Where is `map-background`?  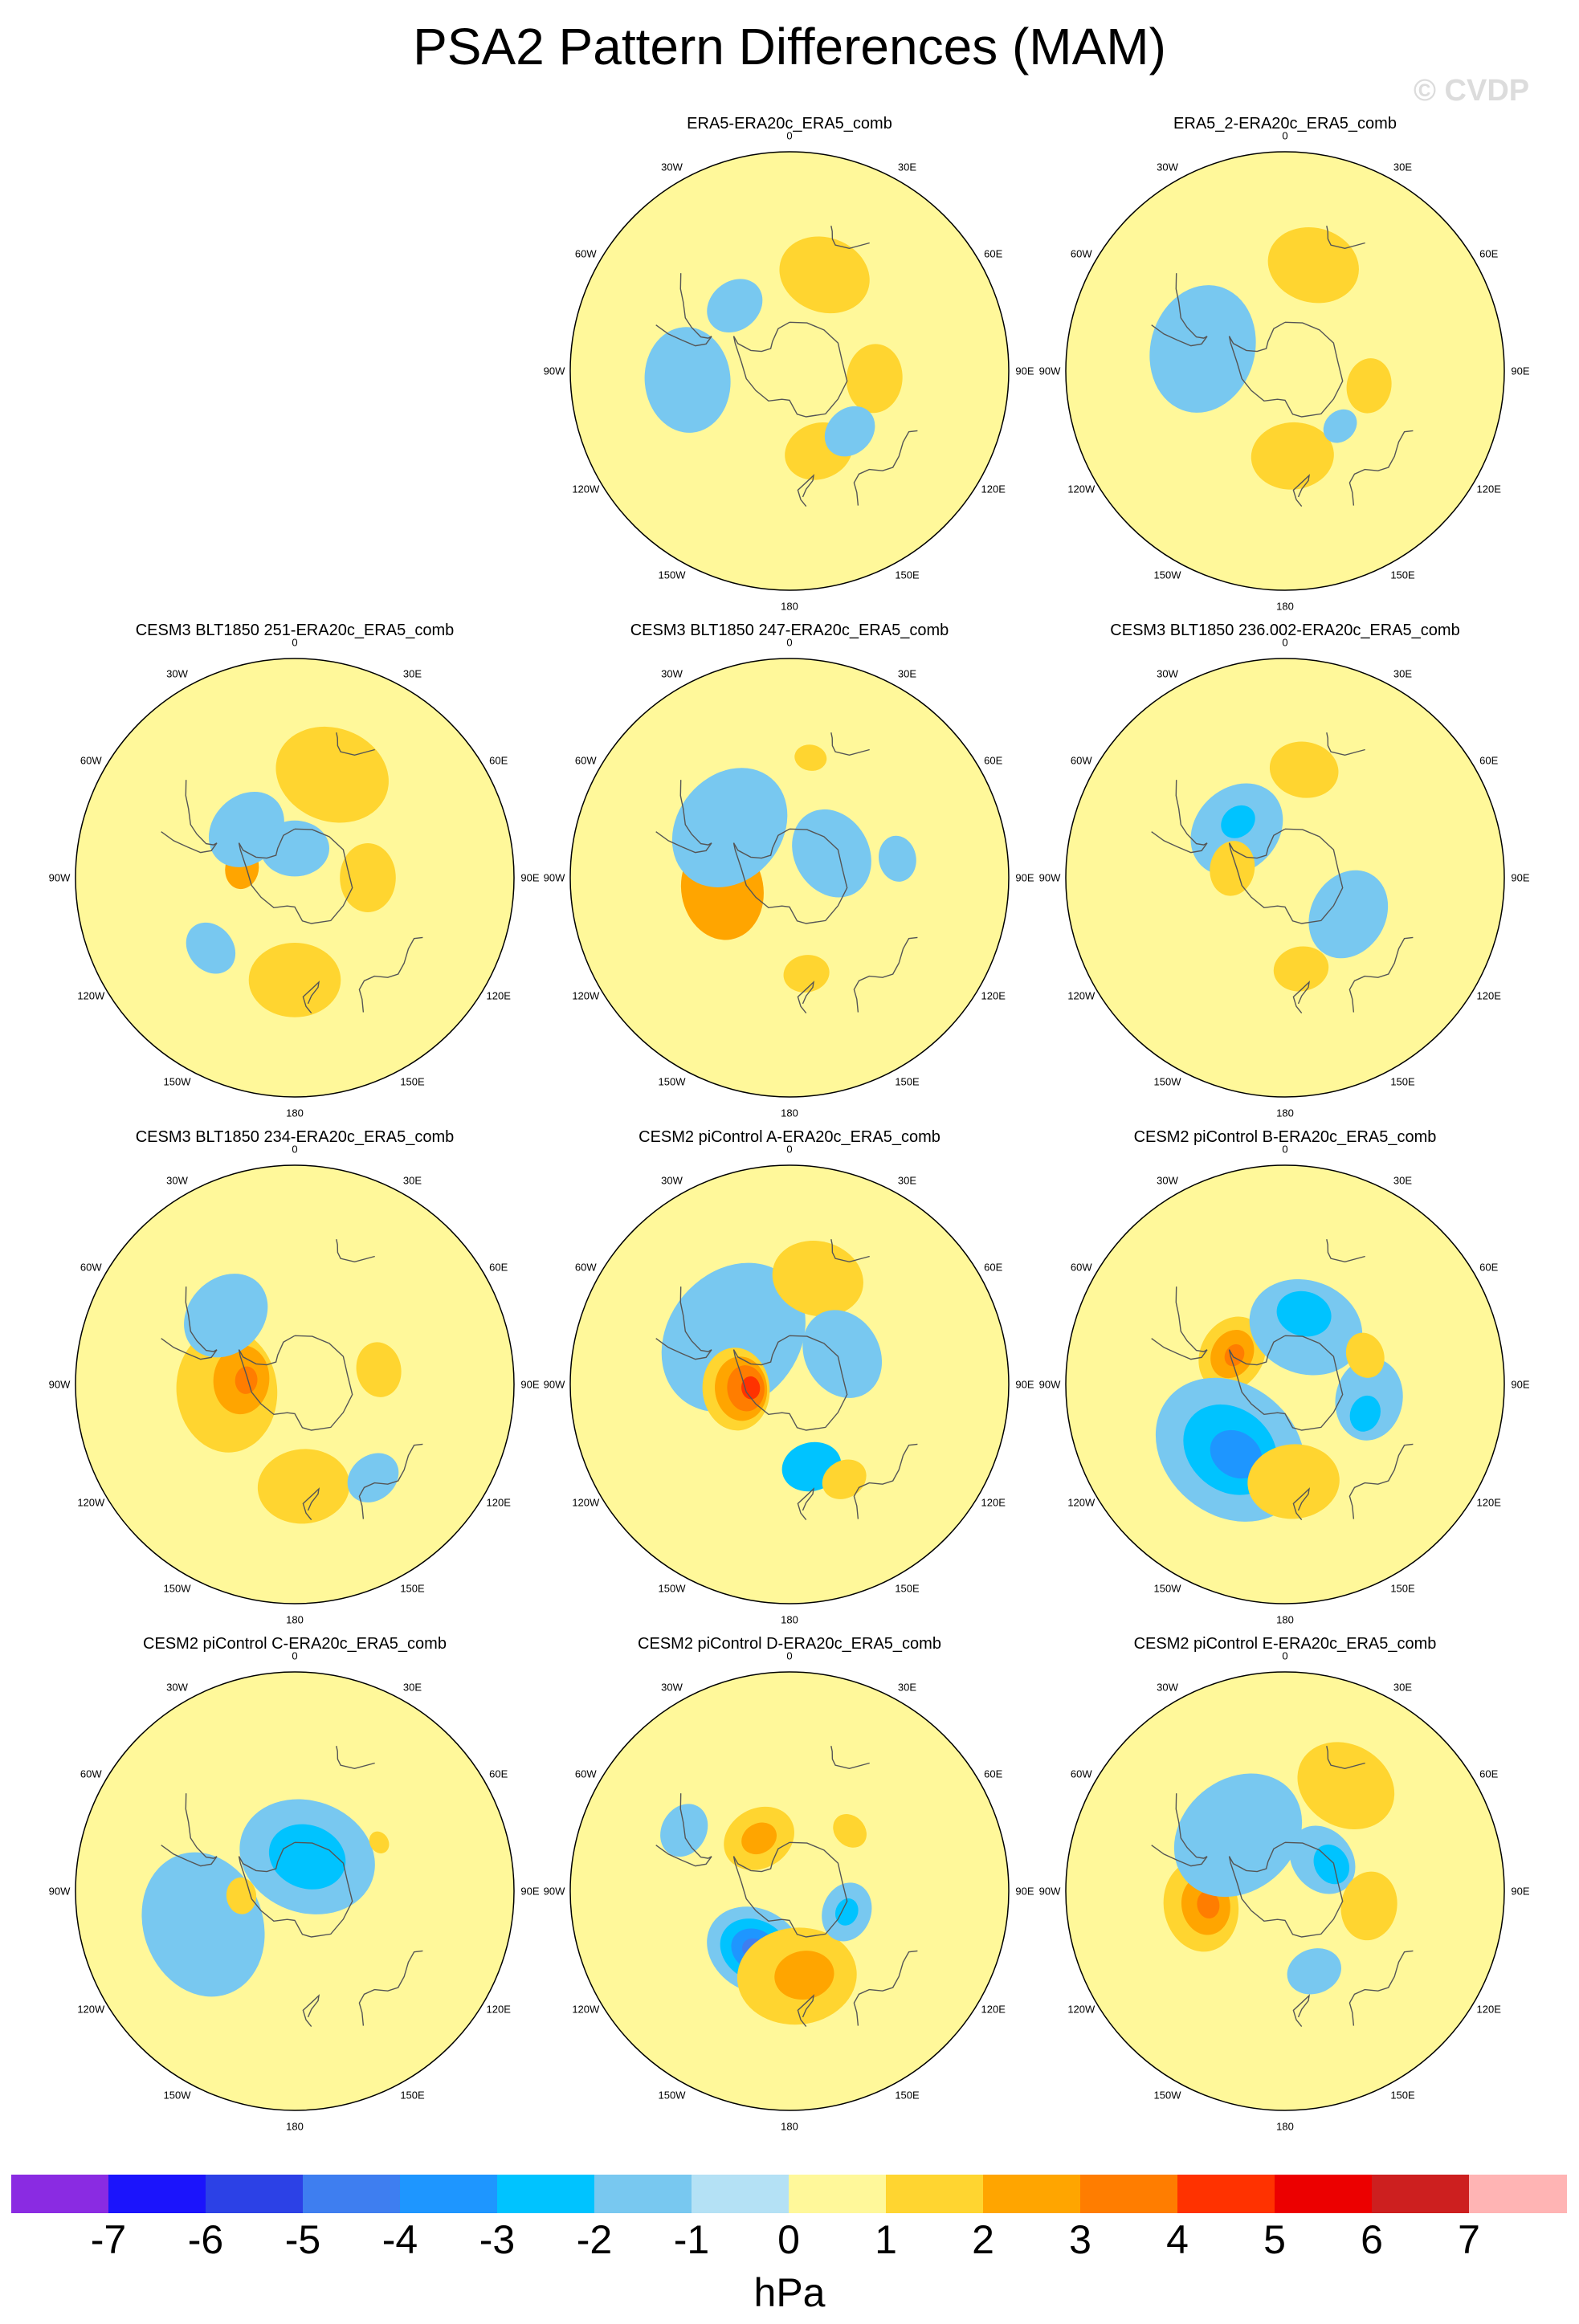 map-background is located at coordinates (294, 1385).